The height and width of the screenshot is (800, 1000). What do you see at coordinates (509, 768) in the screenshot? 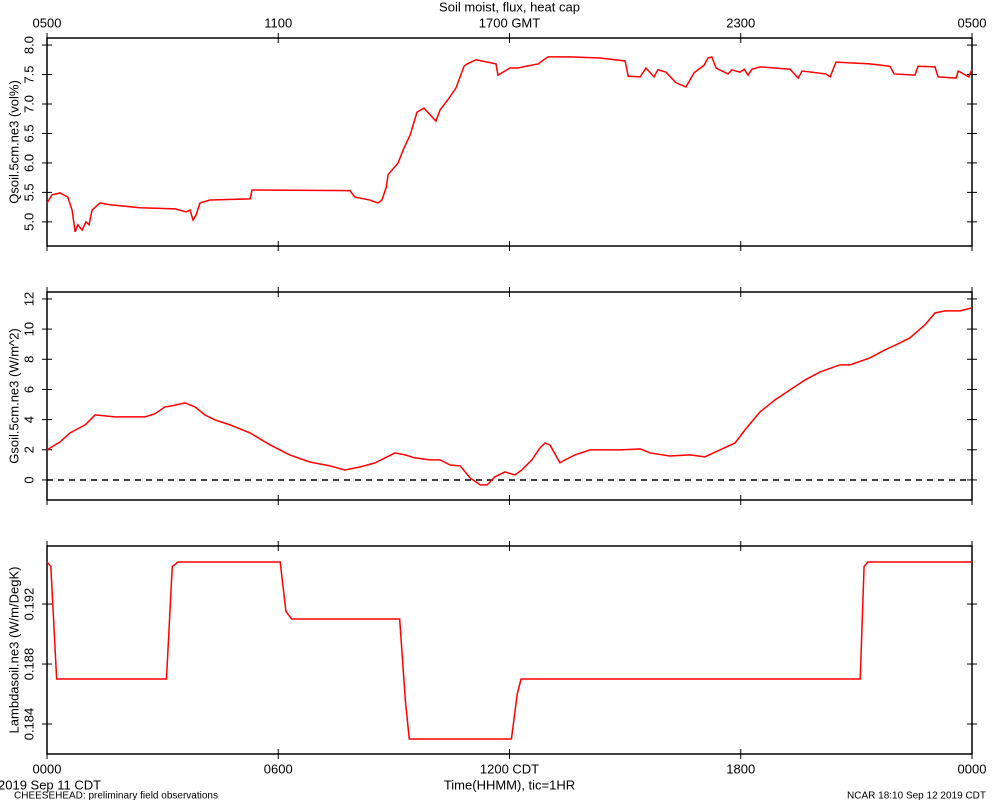
I see `x-tick-label: 1200 CDT` at bounding box center [509, 768].